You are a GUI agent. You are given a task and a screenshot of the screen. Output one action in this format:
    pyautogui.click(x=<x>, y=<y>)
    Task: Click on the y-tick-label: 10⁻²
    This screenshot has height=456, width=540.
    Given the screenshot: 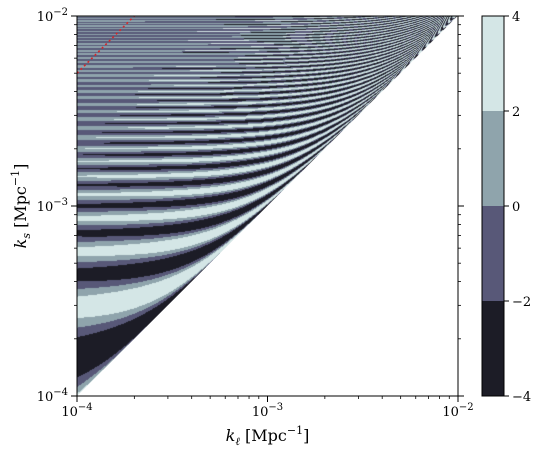 What is the action you would take?
    pyautogui.click(x=52, y=16)
    